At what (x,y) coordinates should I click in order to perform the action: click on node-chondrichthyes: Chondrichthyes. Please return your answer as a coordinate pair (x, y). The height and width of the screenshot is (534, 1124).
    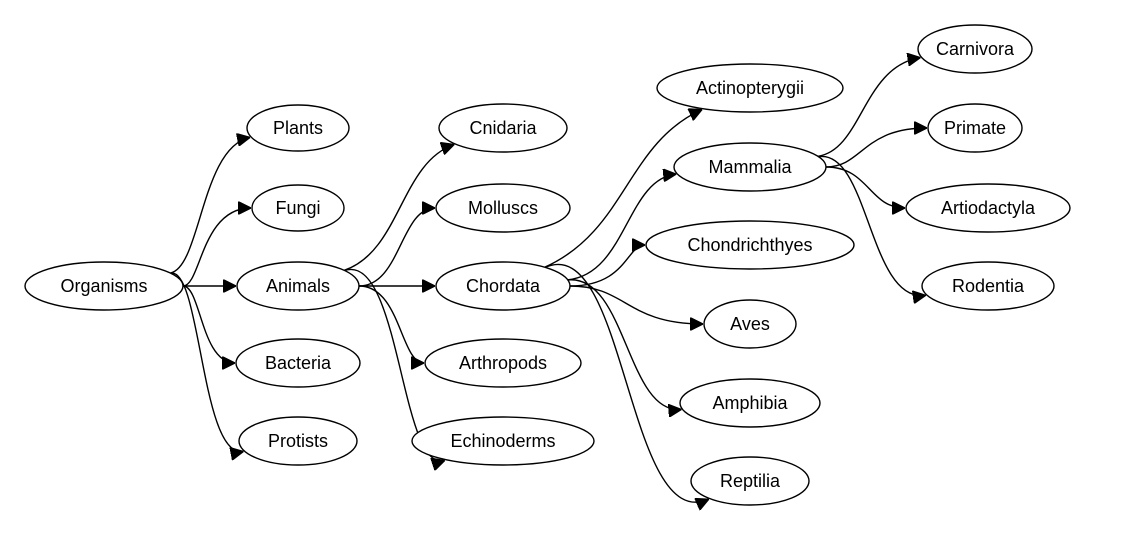
    Looking at the image, I should click on (750, 245).